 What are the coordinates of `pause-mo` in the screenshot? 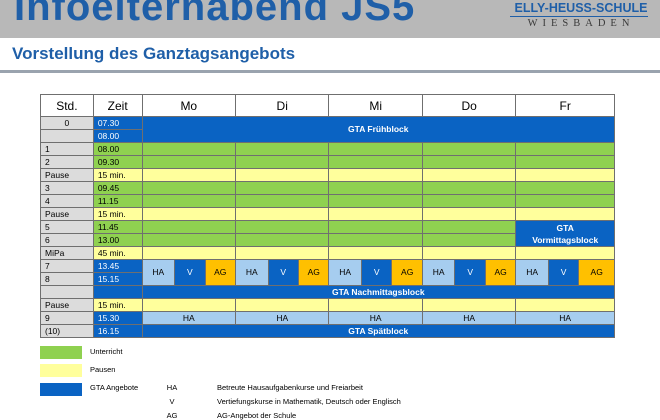 It's located at (189, 214).